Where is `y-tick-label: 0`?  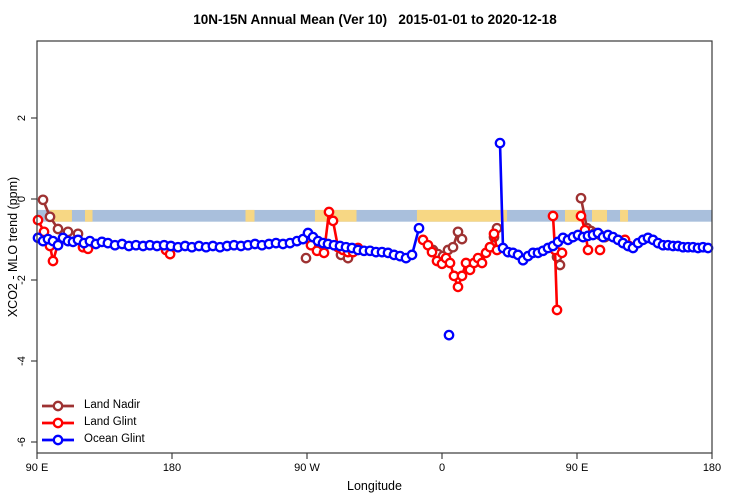 y-tick-label: 0 is located at coordinates (22, 199).